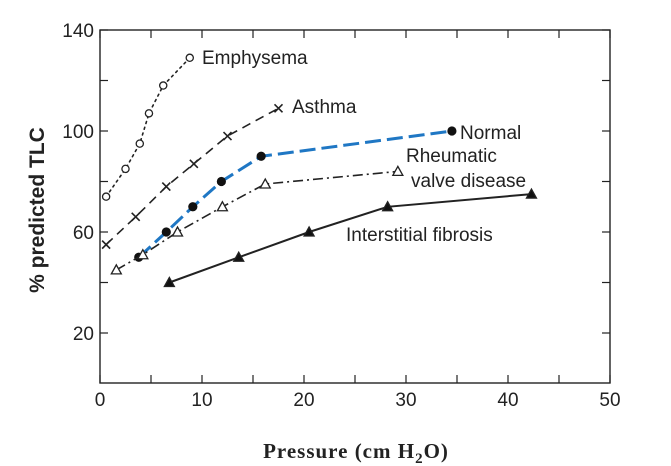 The height and width of the screenshot is (466, 671). Describe the element at coordinates (451, 156) in the screenshot. I see `series-label-rheumatic-valve-disease: Rheumatic` at that location.